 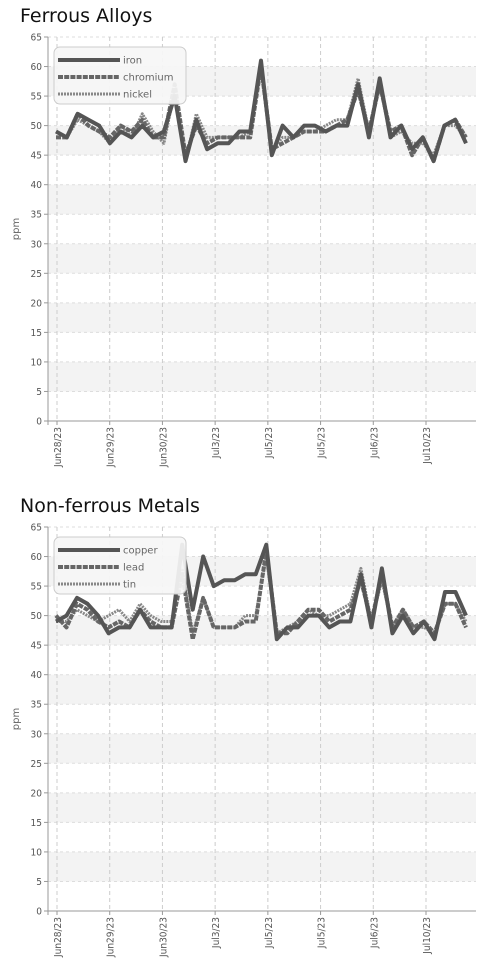 I want to click on legend-label-tin: tin, so click(x=129, y=585).